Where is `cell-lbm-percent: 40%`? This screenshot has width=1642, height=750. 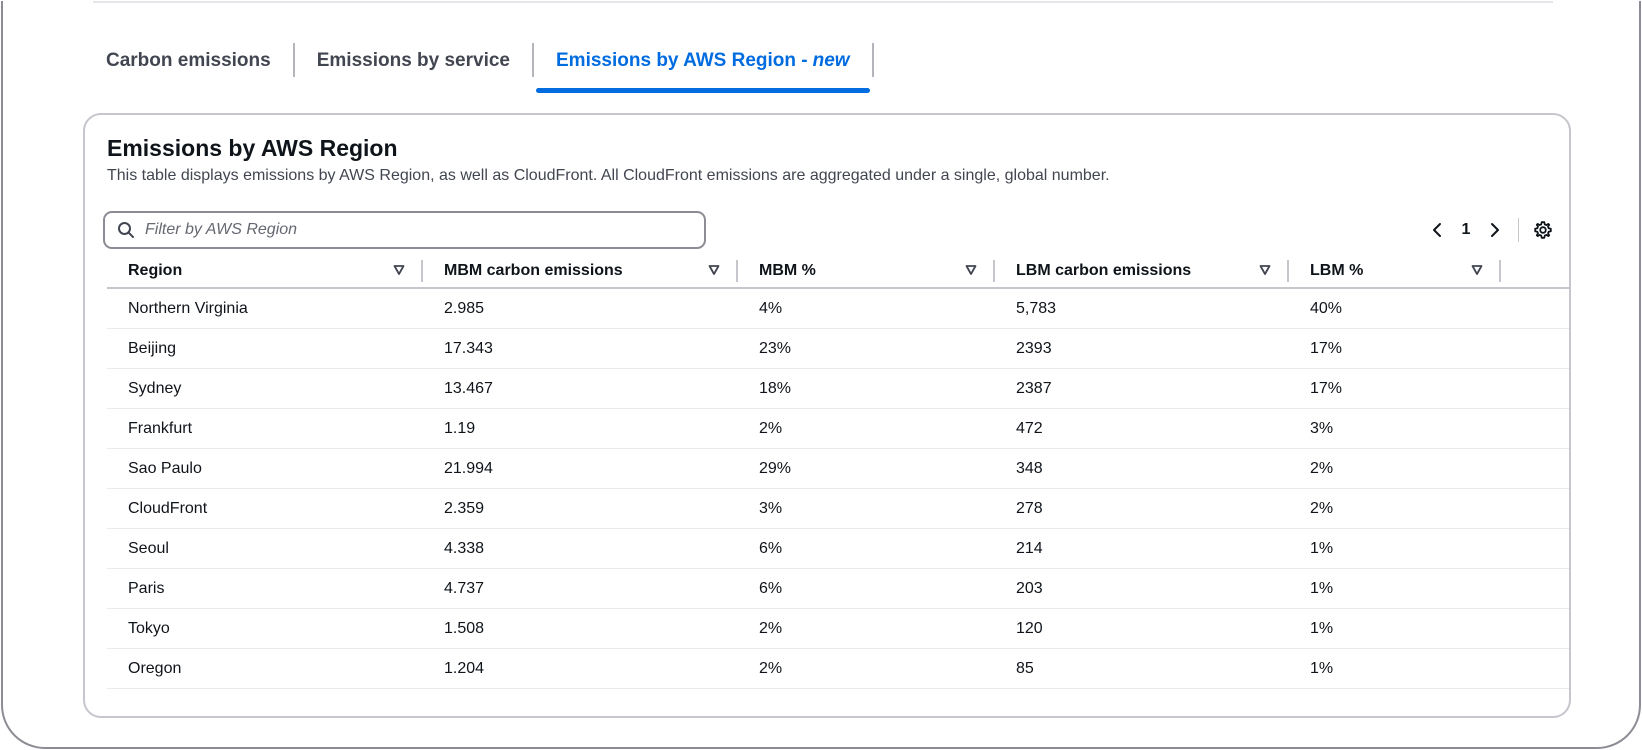 cell-lbm-percent: 40% is located at coordinates (1326, 308).